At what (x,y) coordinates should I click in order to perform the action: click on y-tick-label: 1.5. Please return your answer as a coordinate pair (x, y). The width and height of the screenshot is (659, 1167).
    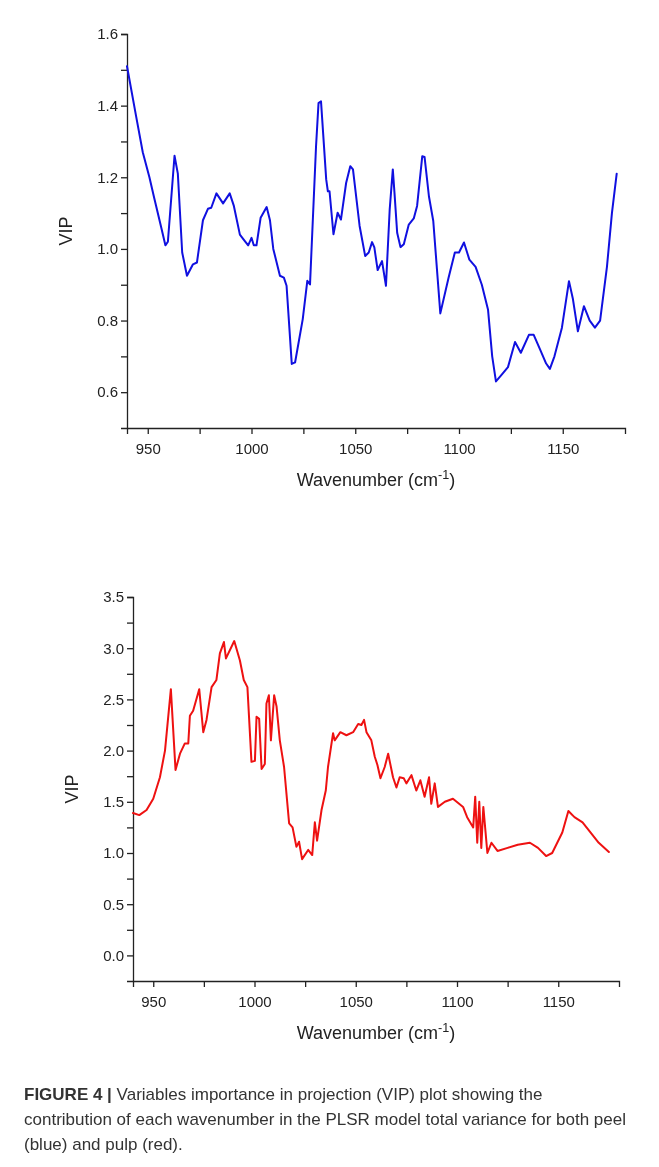
    Looking at the image, I should click on (113, 802).